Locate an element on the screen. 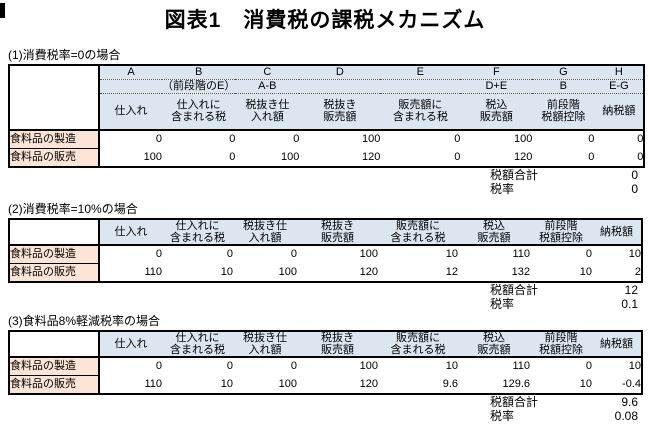 Image resolution: width=650 pixels, height=439 pixels. scan-artifact is located at coordinates (2, 10).